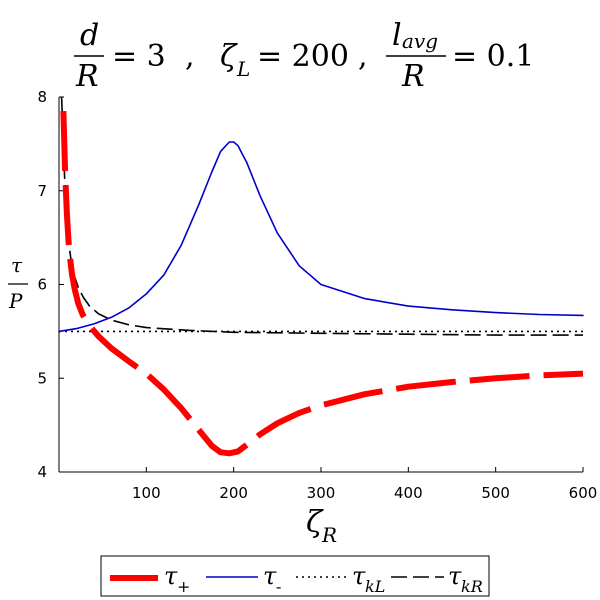  I want to click on y-tick-label: 8, so click(42, 97).